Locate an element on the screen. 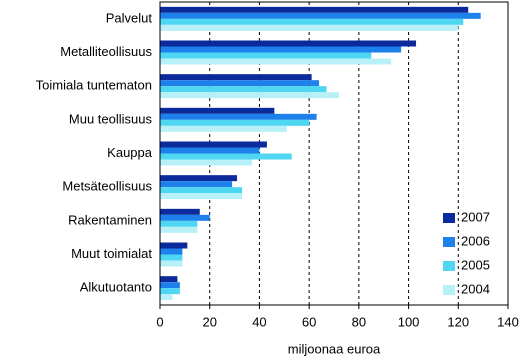  y-tick-label: Metsäteollisuus is located at coordinates (107, 186).